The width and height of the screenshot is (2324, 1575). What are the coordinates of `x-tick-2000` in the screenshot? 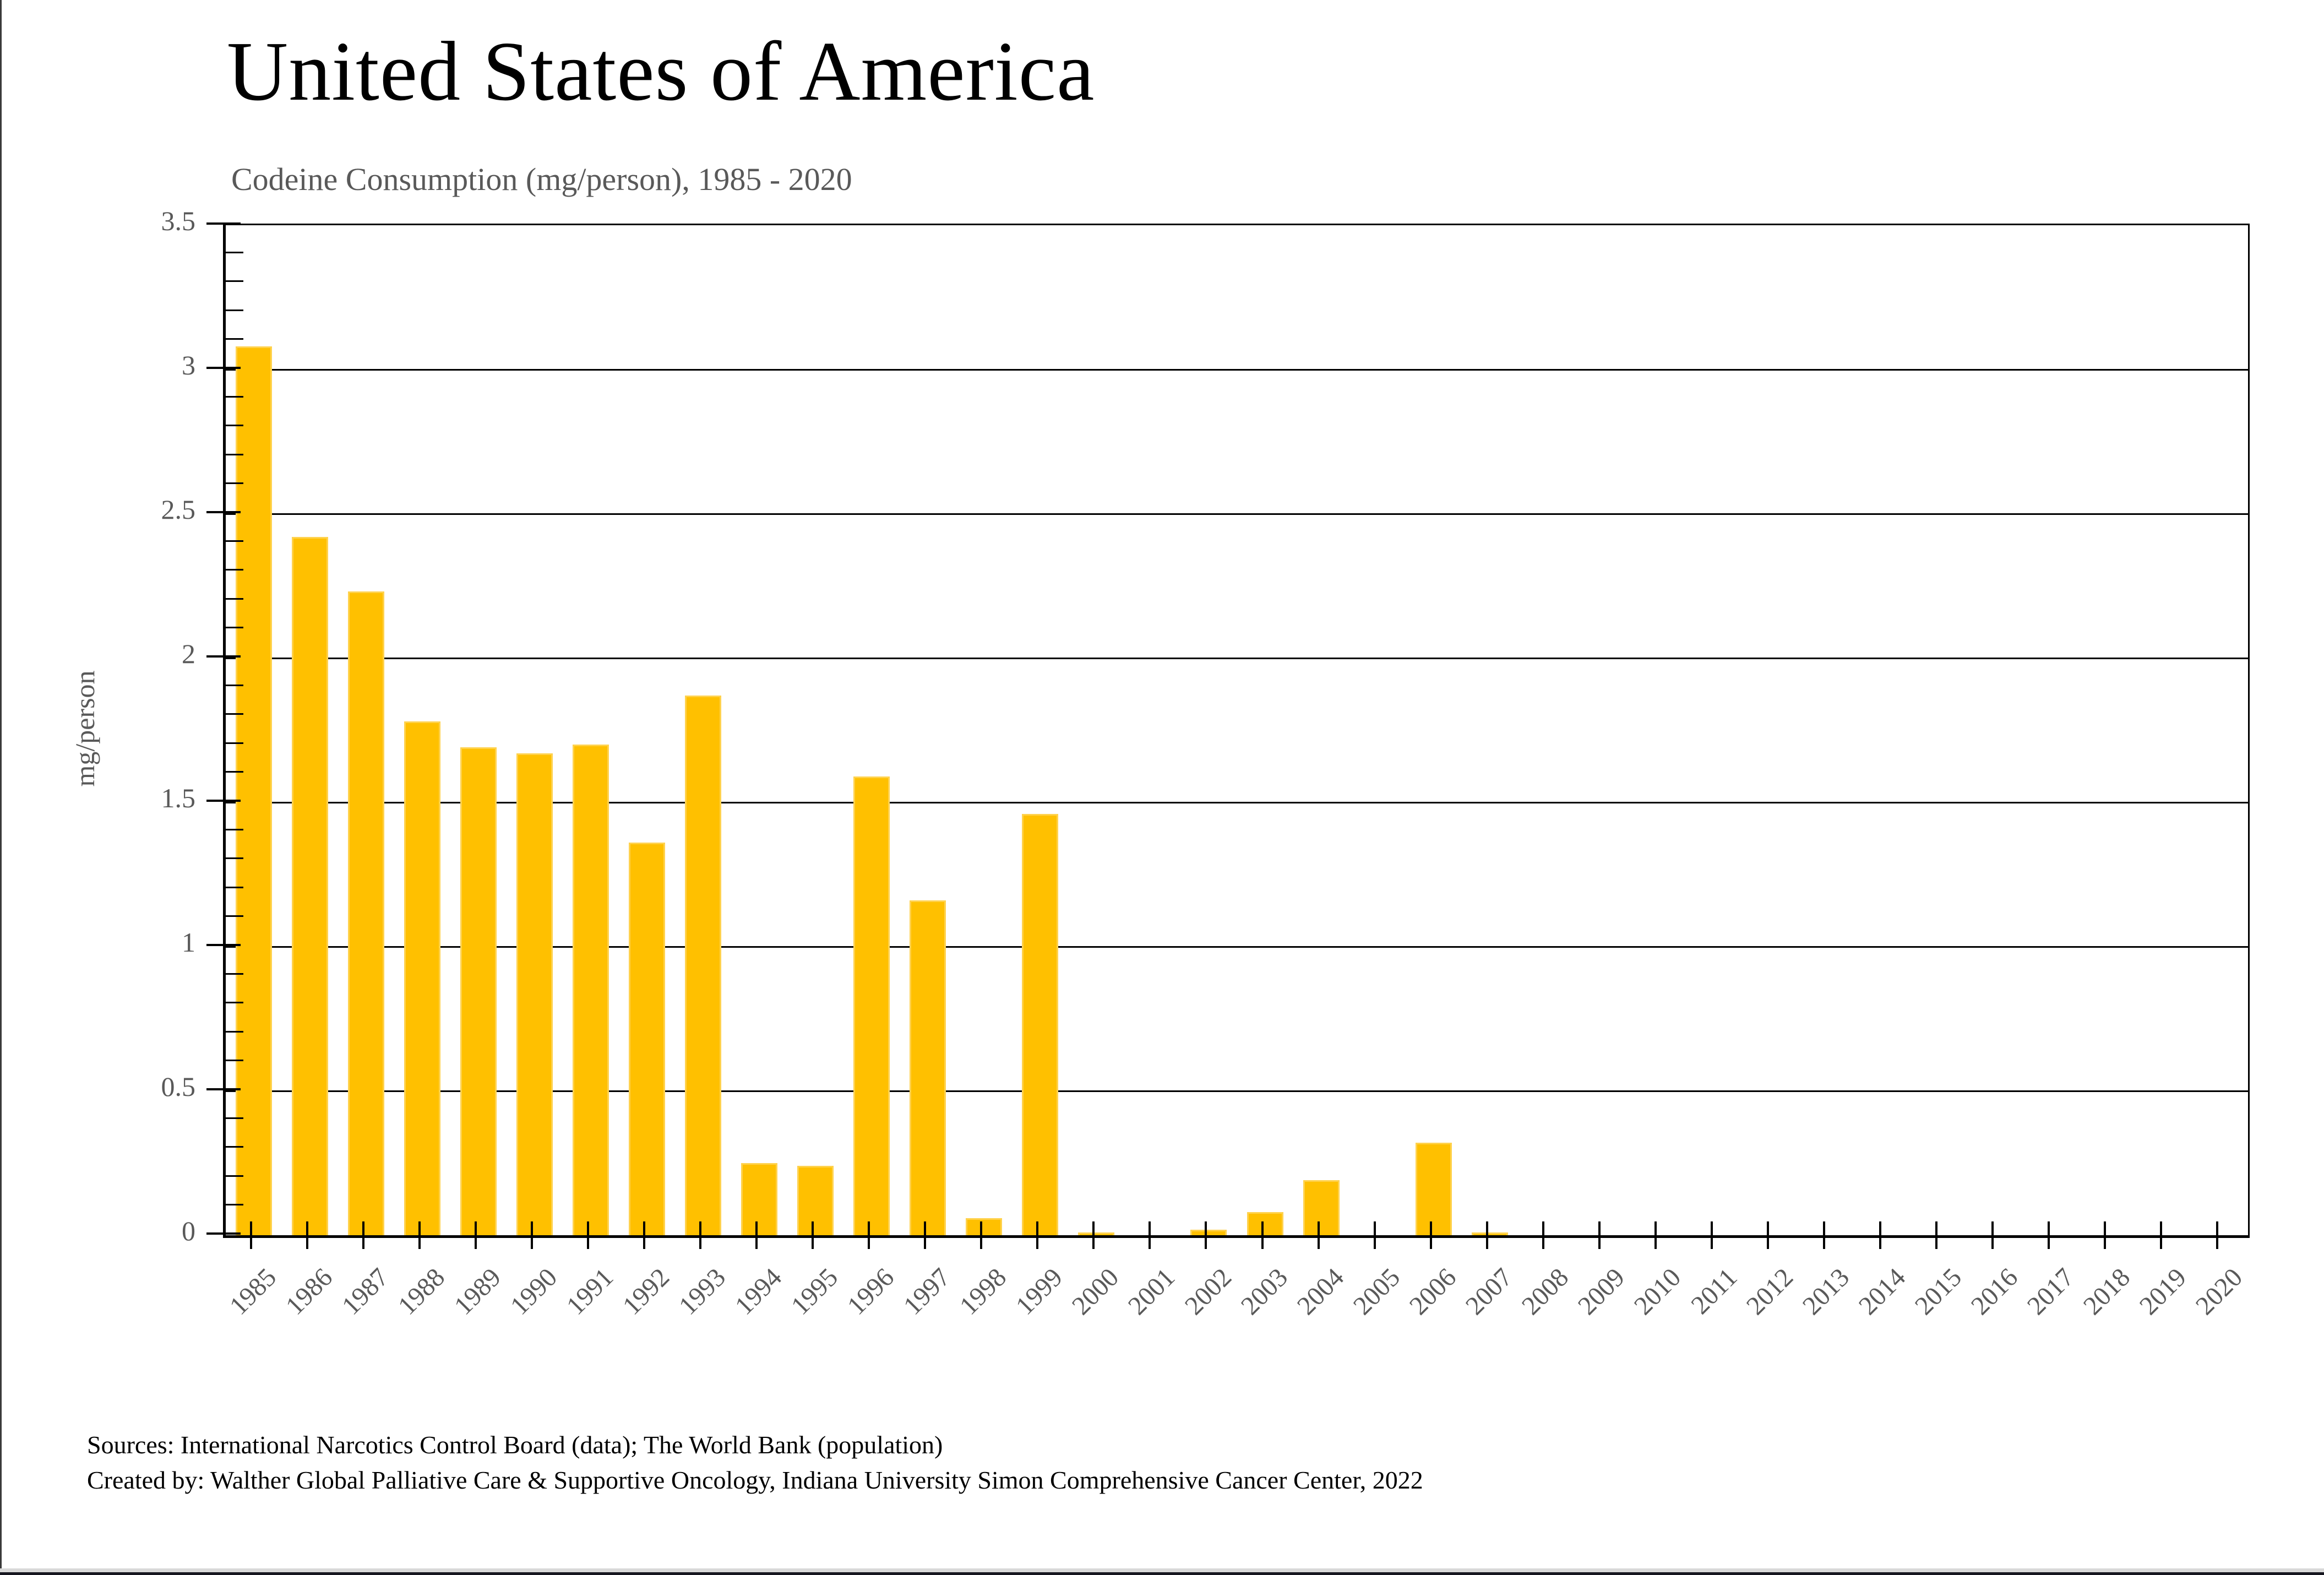 It's located at (1093, 1235).